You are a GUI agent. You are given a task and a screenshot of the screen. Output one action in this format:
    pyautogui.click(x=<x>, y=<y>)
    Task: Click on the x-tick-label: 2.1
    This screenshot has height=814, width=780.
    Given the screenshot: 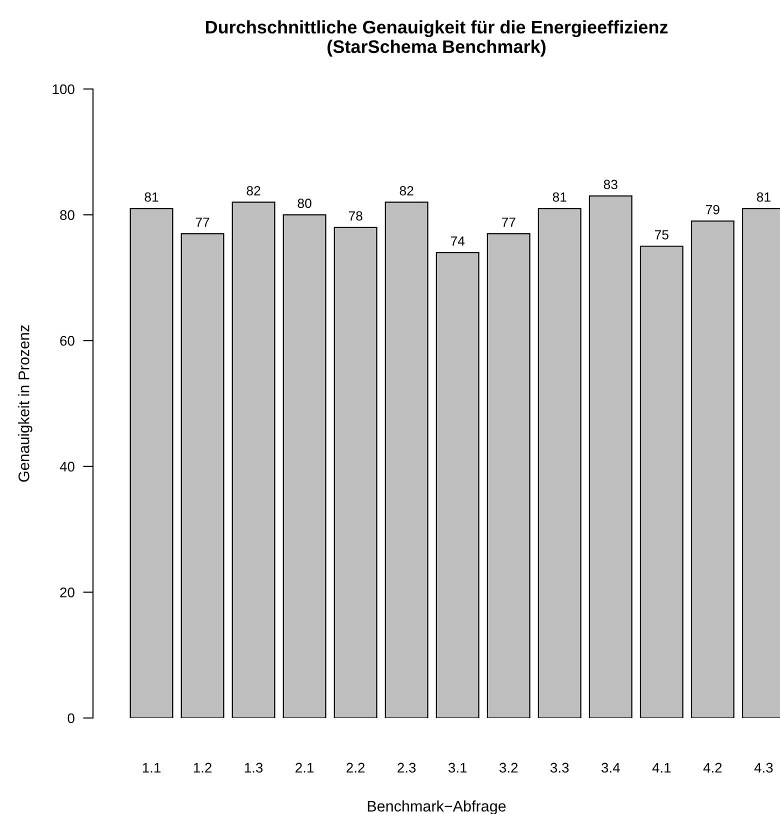 What is the action you would take?
    pyautogui.click(x=305, y=767)
    